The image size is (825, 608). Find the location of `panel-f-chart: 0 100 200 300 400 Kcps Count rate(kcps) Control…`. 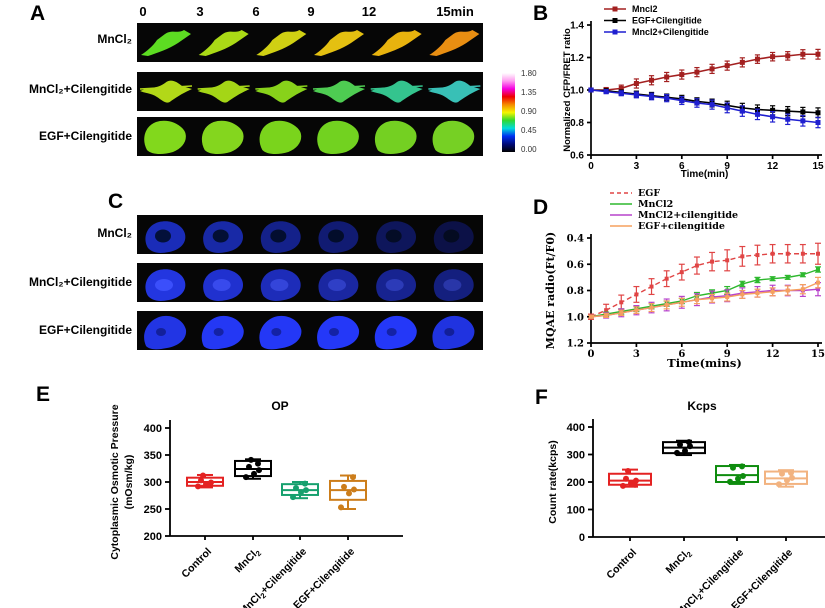

panel-f-chart: 0 100 200 300 400 Kcps Count rate(kcps) Control… is located at coordinates (686, 503).